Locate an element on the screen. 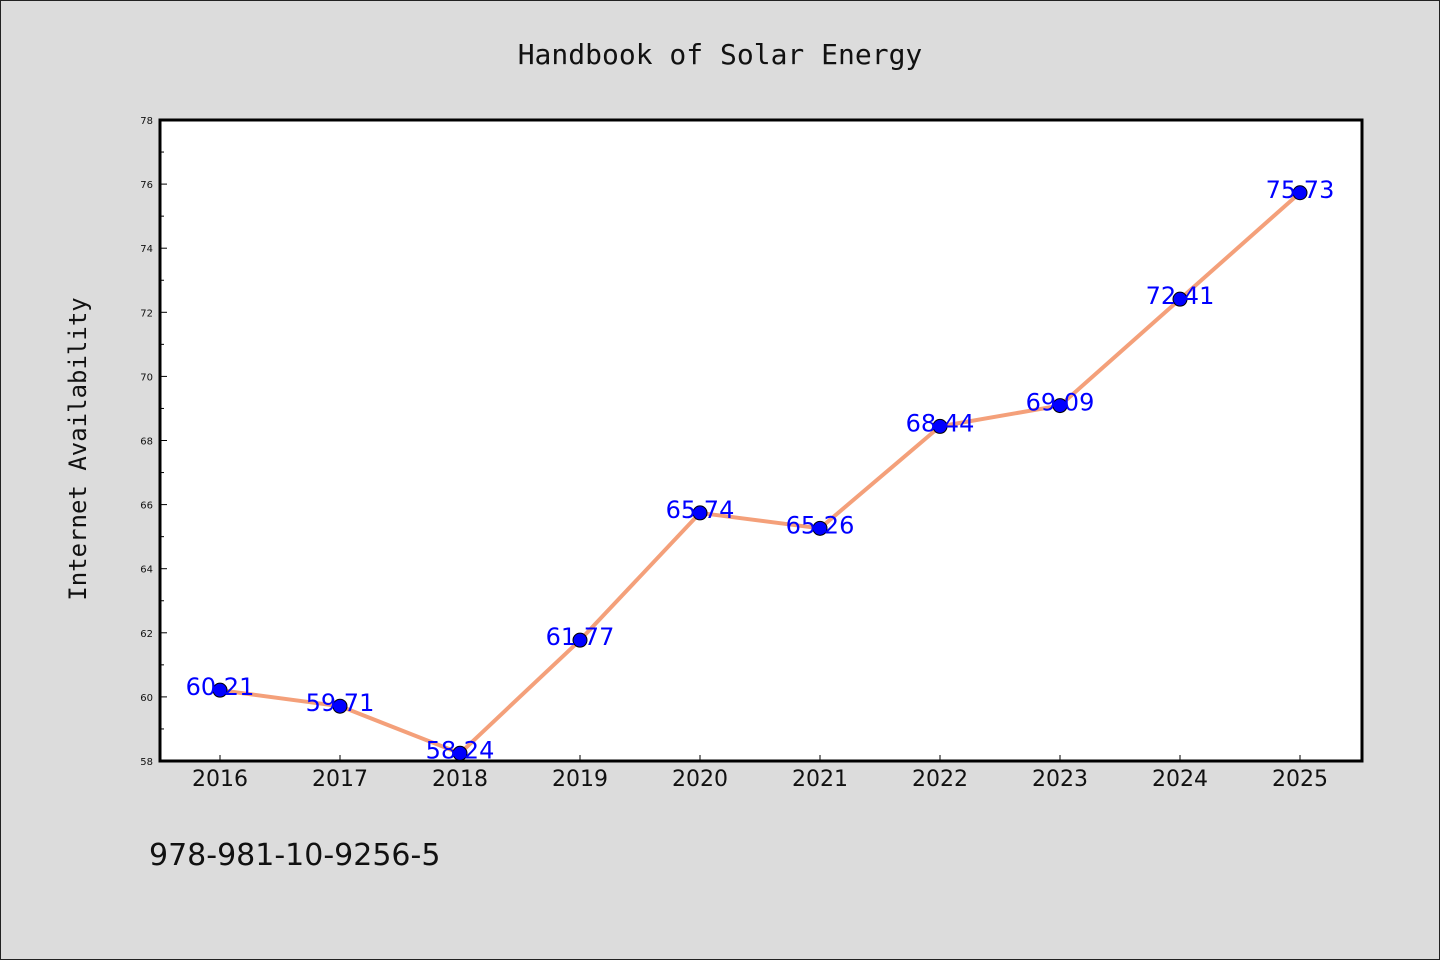 Image resolution: width=1440 pixels, height=960 pixels. x-tick-label: 2021 is located at coordinates (820, 779).